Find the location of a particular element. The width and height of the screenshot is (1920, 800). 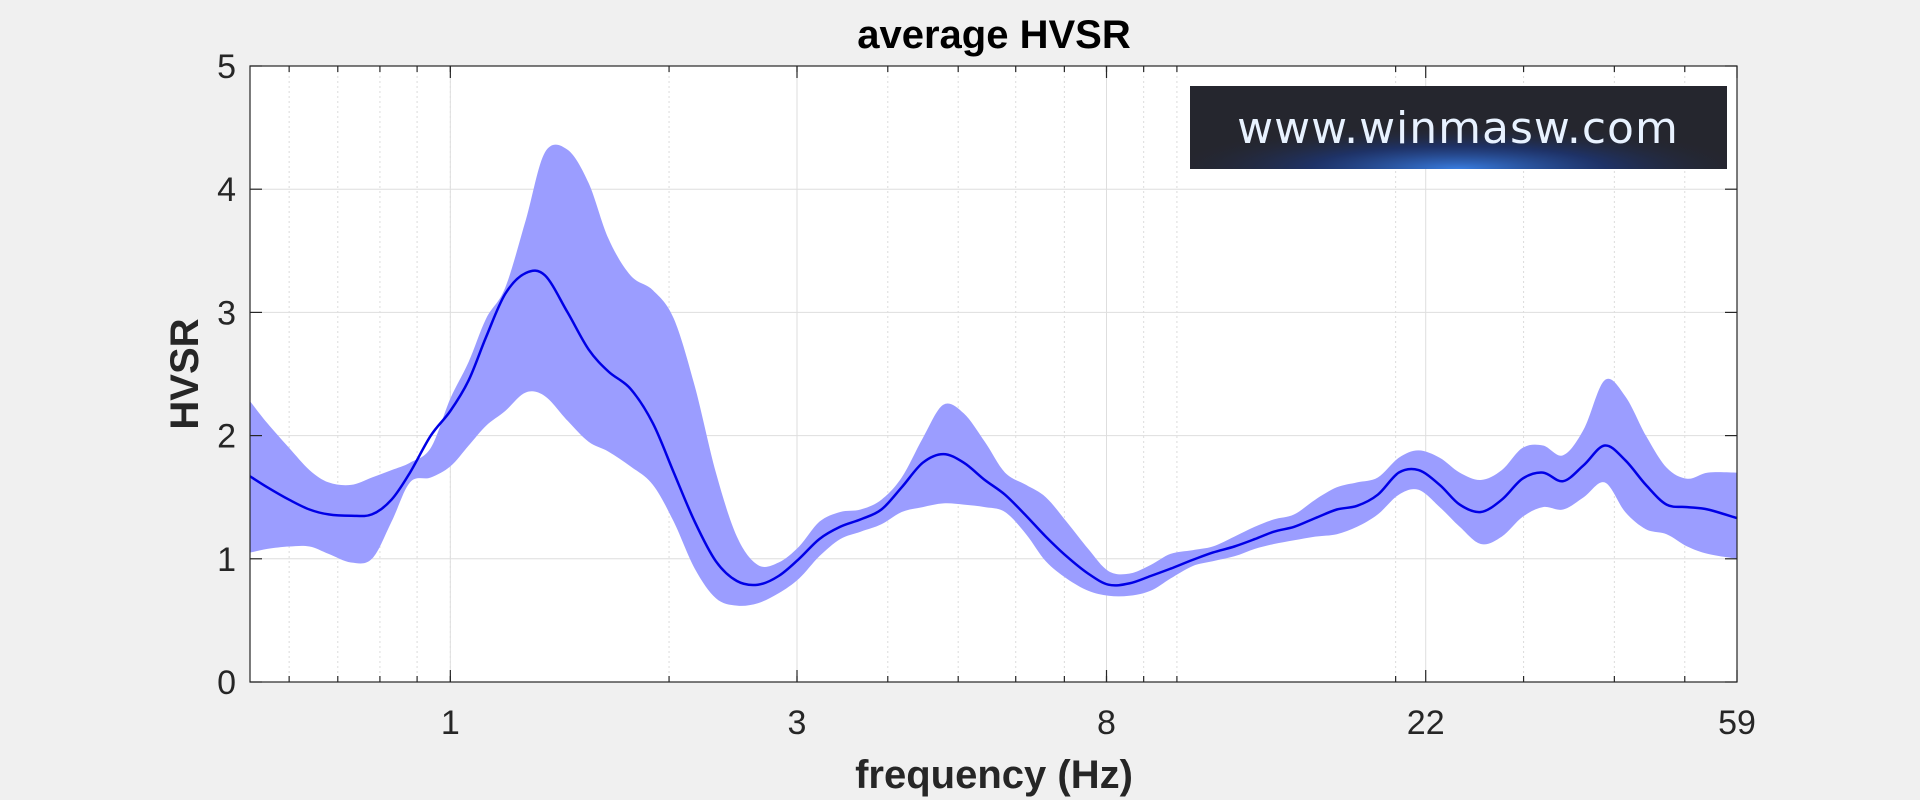

y-axis-label: HVSR is located at coordinates (185, 373).